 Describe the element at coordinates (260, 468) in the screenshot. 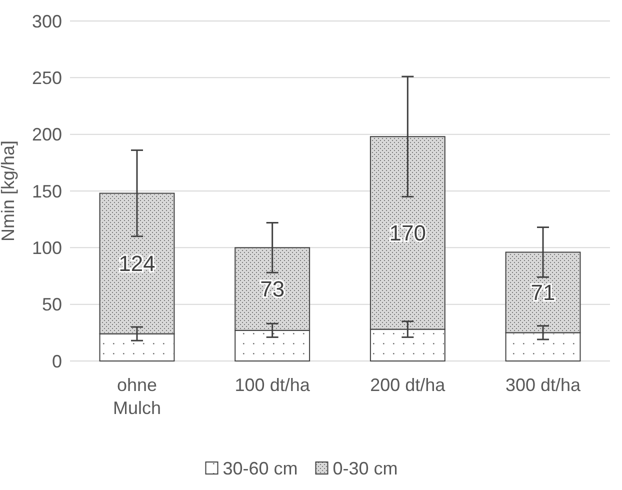

I see `legend-label: 30-60 cm` at that location.